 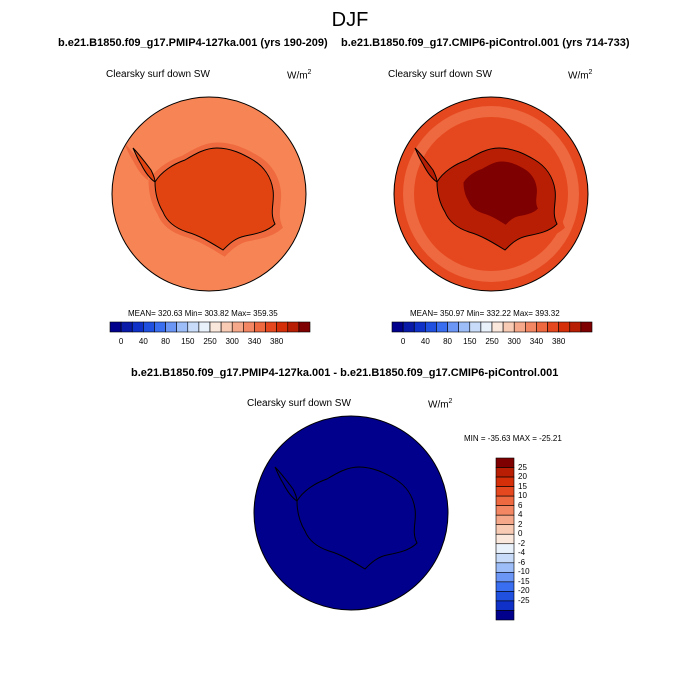 I want to click on panel2-stats: MEAN= 350.97 Min= 332.22 Max= 393.32, so click(x=485, y=313).